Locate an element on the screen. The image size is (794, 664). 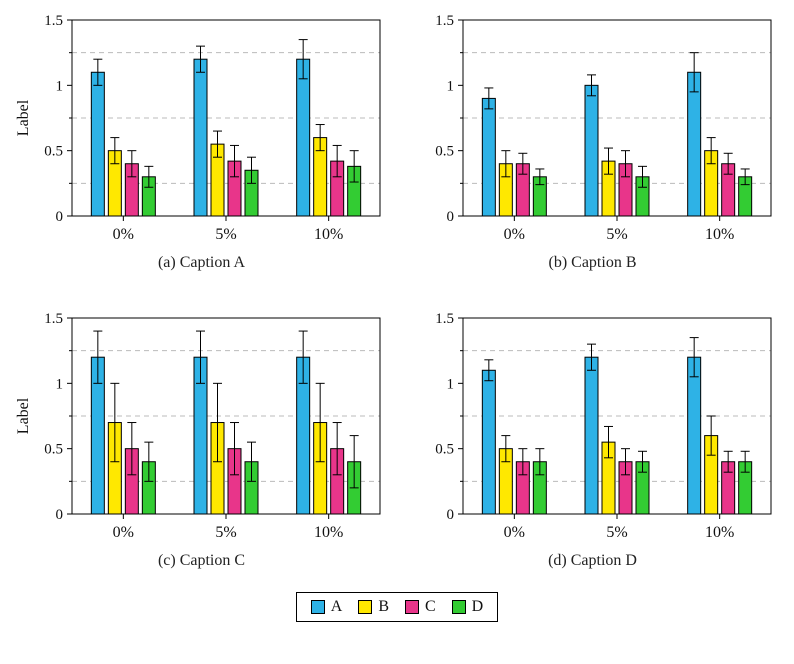
legend-entry-b: B is located at coordinates (373, 607).